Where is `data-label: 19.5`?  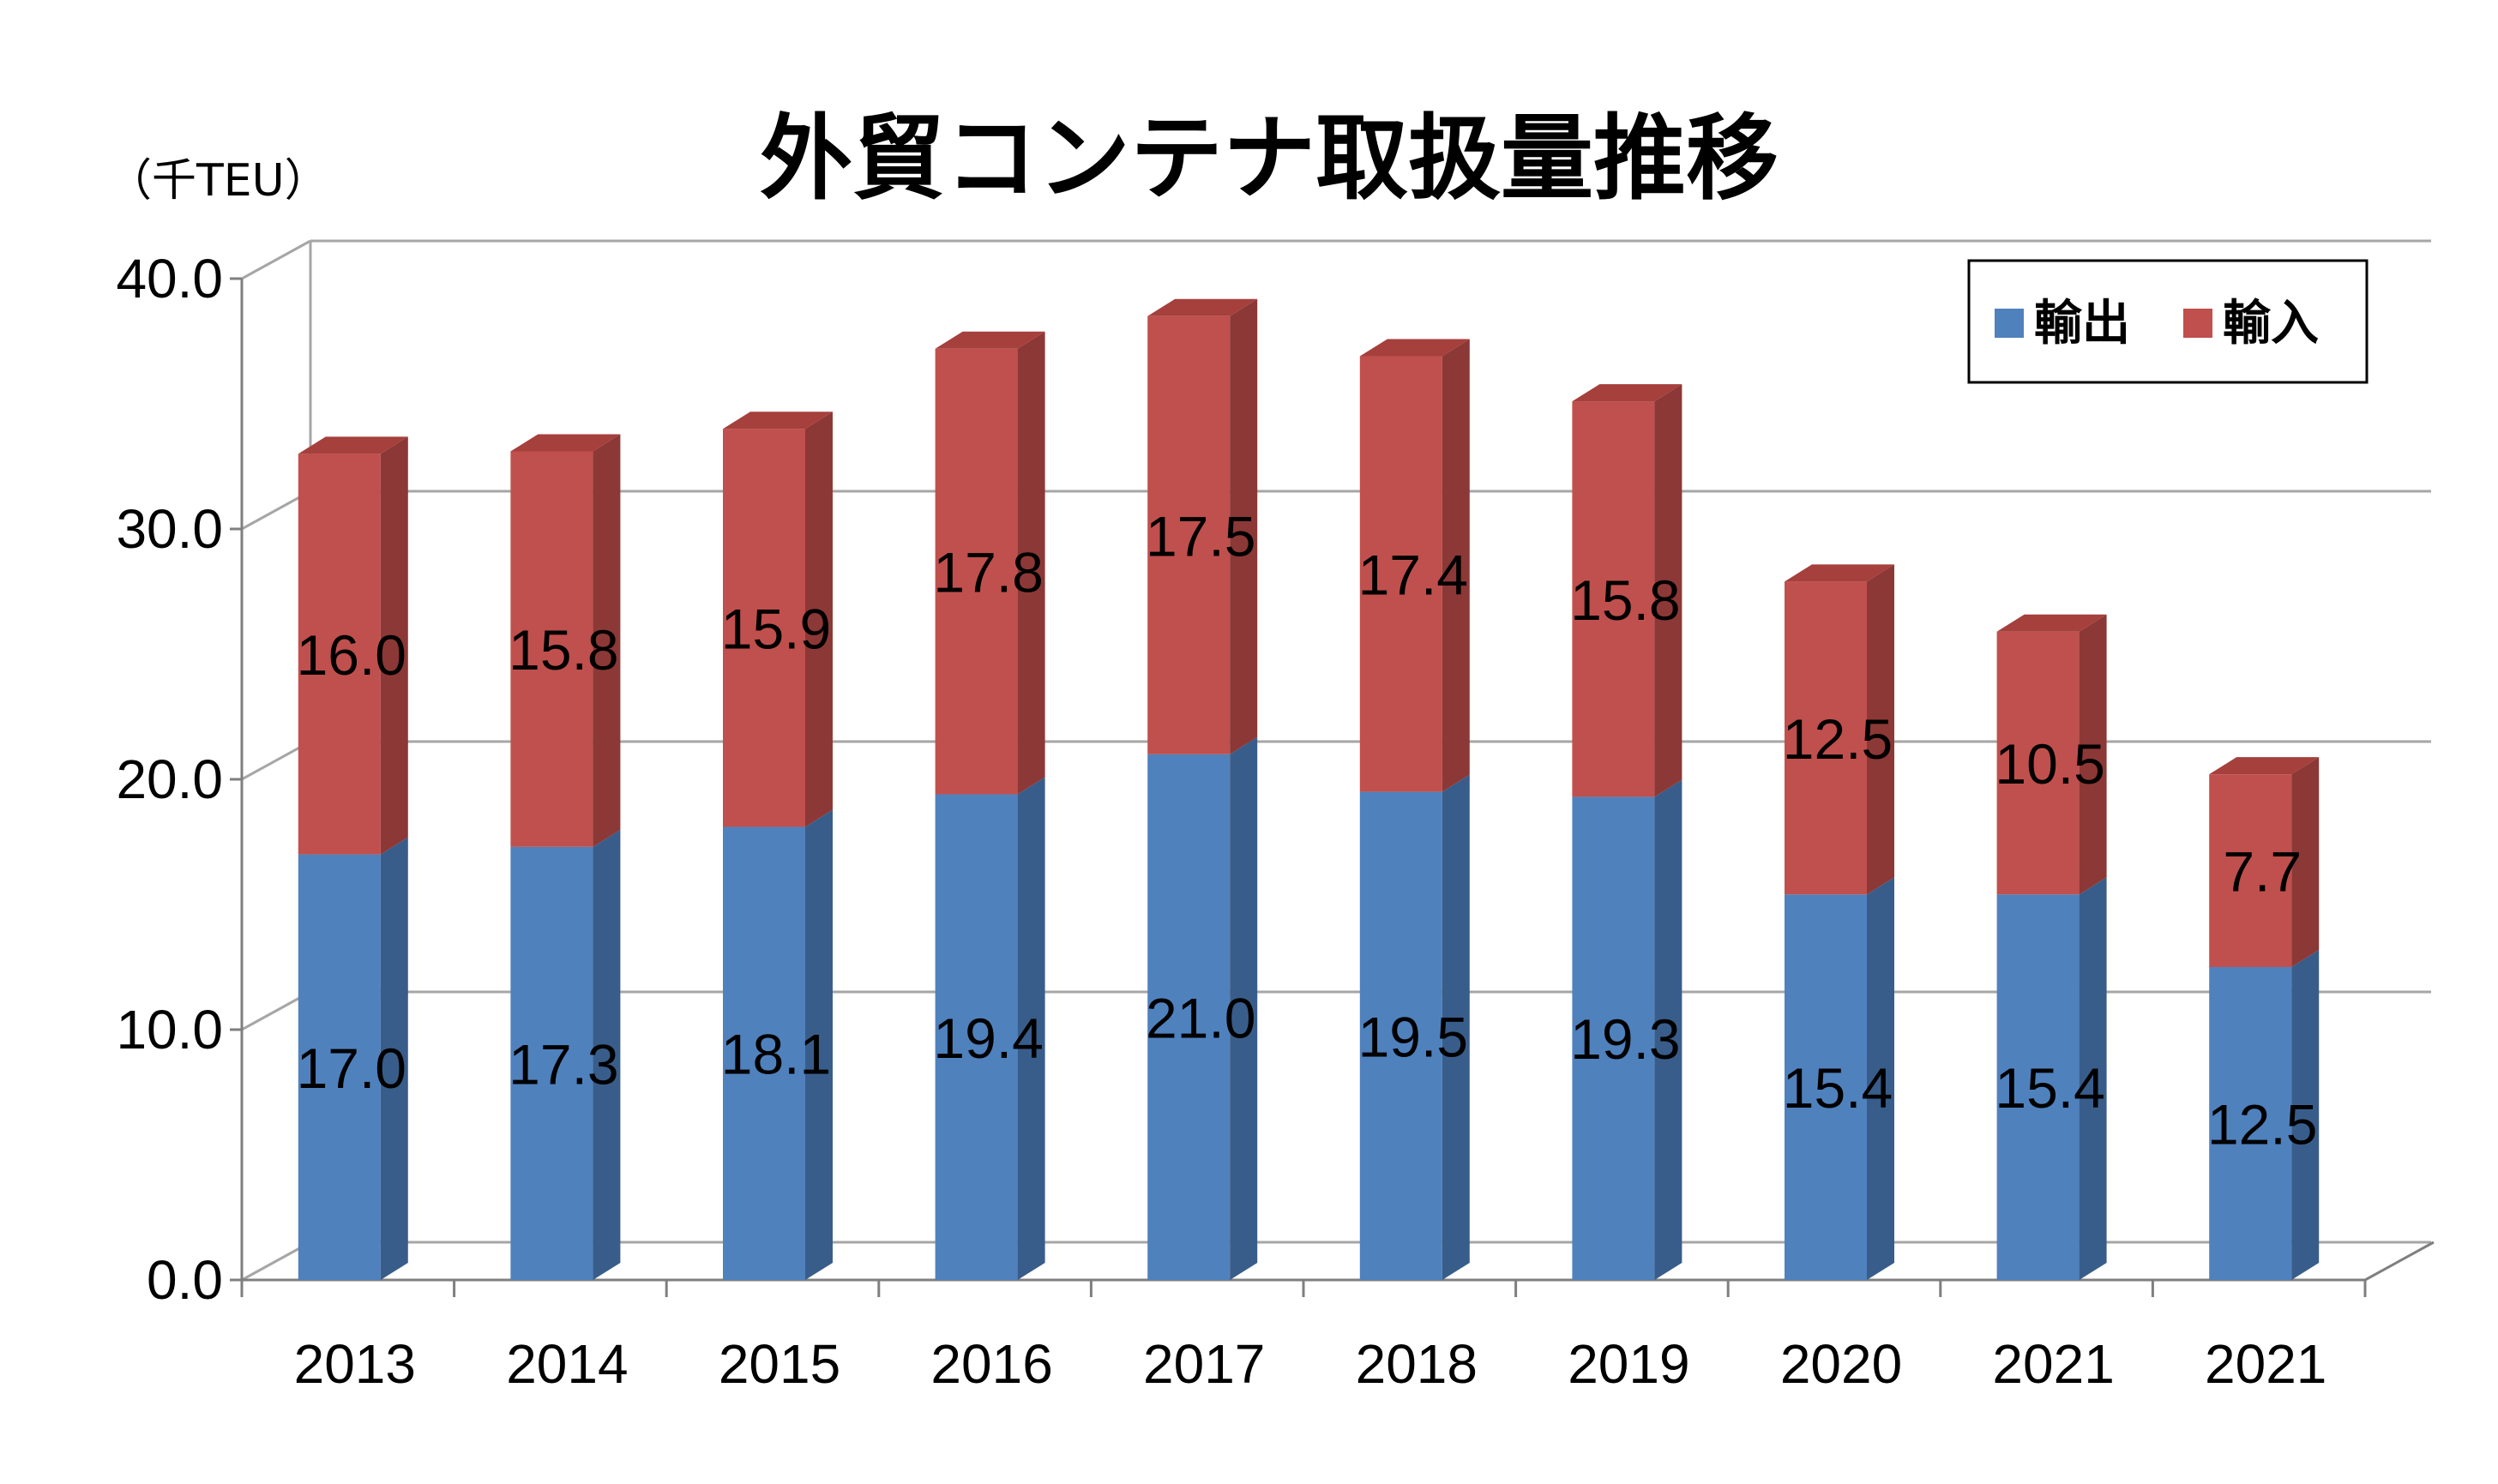 data-label: 19.5 is located at coordinates (1413, 1036).